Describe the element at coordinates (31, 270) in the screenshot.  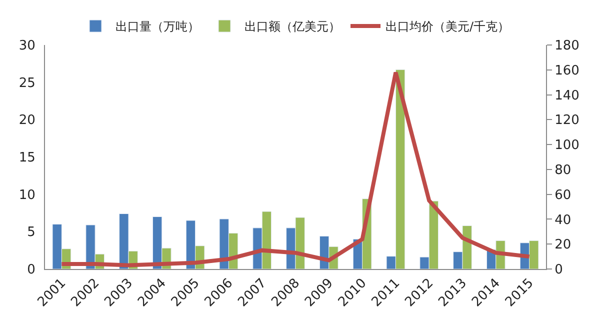
I see `y-tick-label: 0` at that location.